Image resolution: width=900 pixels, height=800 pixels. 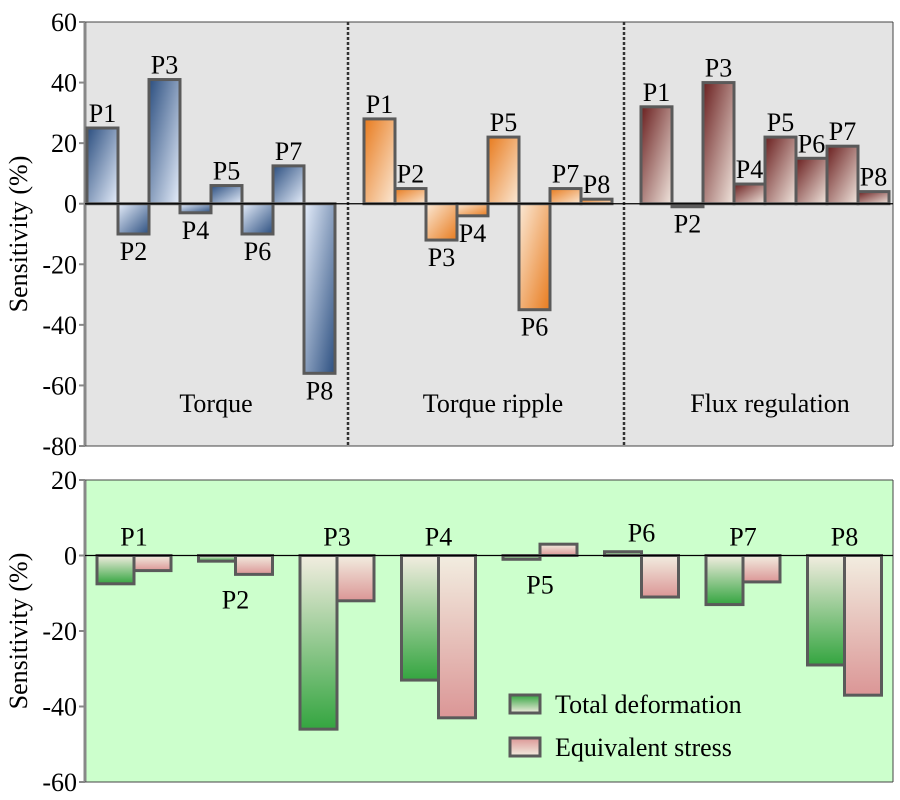 I want to click on bar-flux-regulation-p4, so click(x=749, y=194).